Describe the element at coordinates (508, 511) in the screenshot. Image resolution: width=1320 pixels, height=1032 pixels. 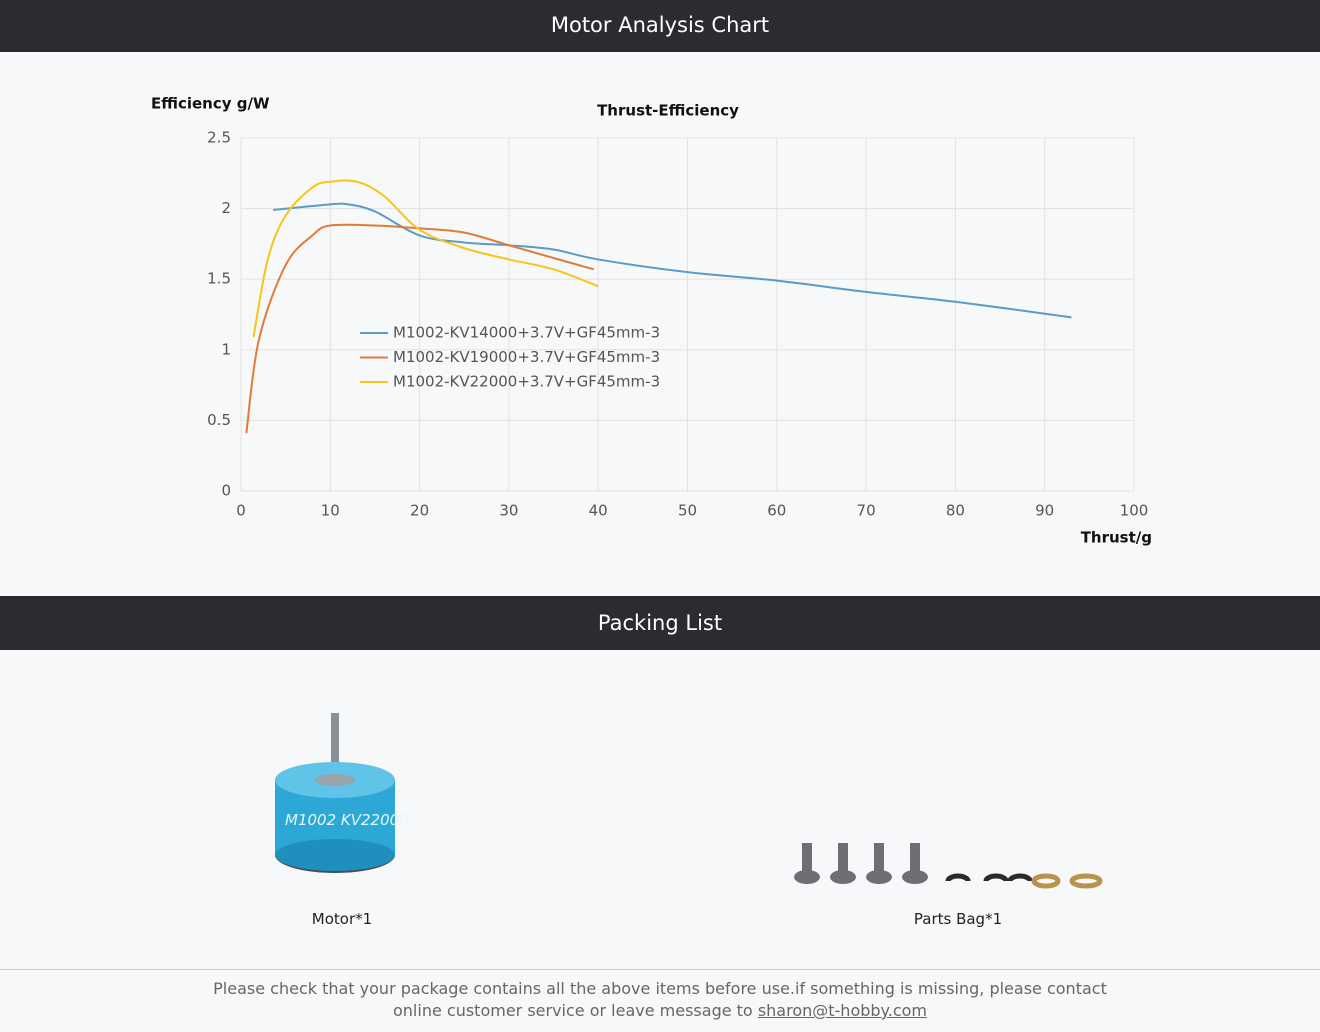
I see `x-tick-label: 30` at that location.